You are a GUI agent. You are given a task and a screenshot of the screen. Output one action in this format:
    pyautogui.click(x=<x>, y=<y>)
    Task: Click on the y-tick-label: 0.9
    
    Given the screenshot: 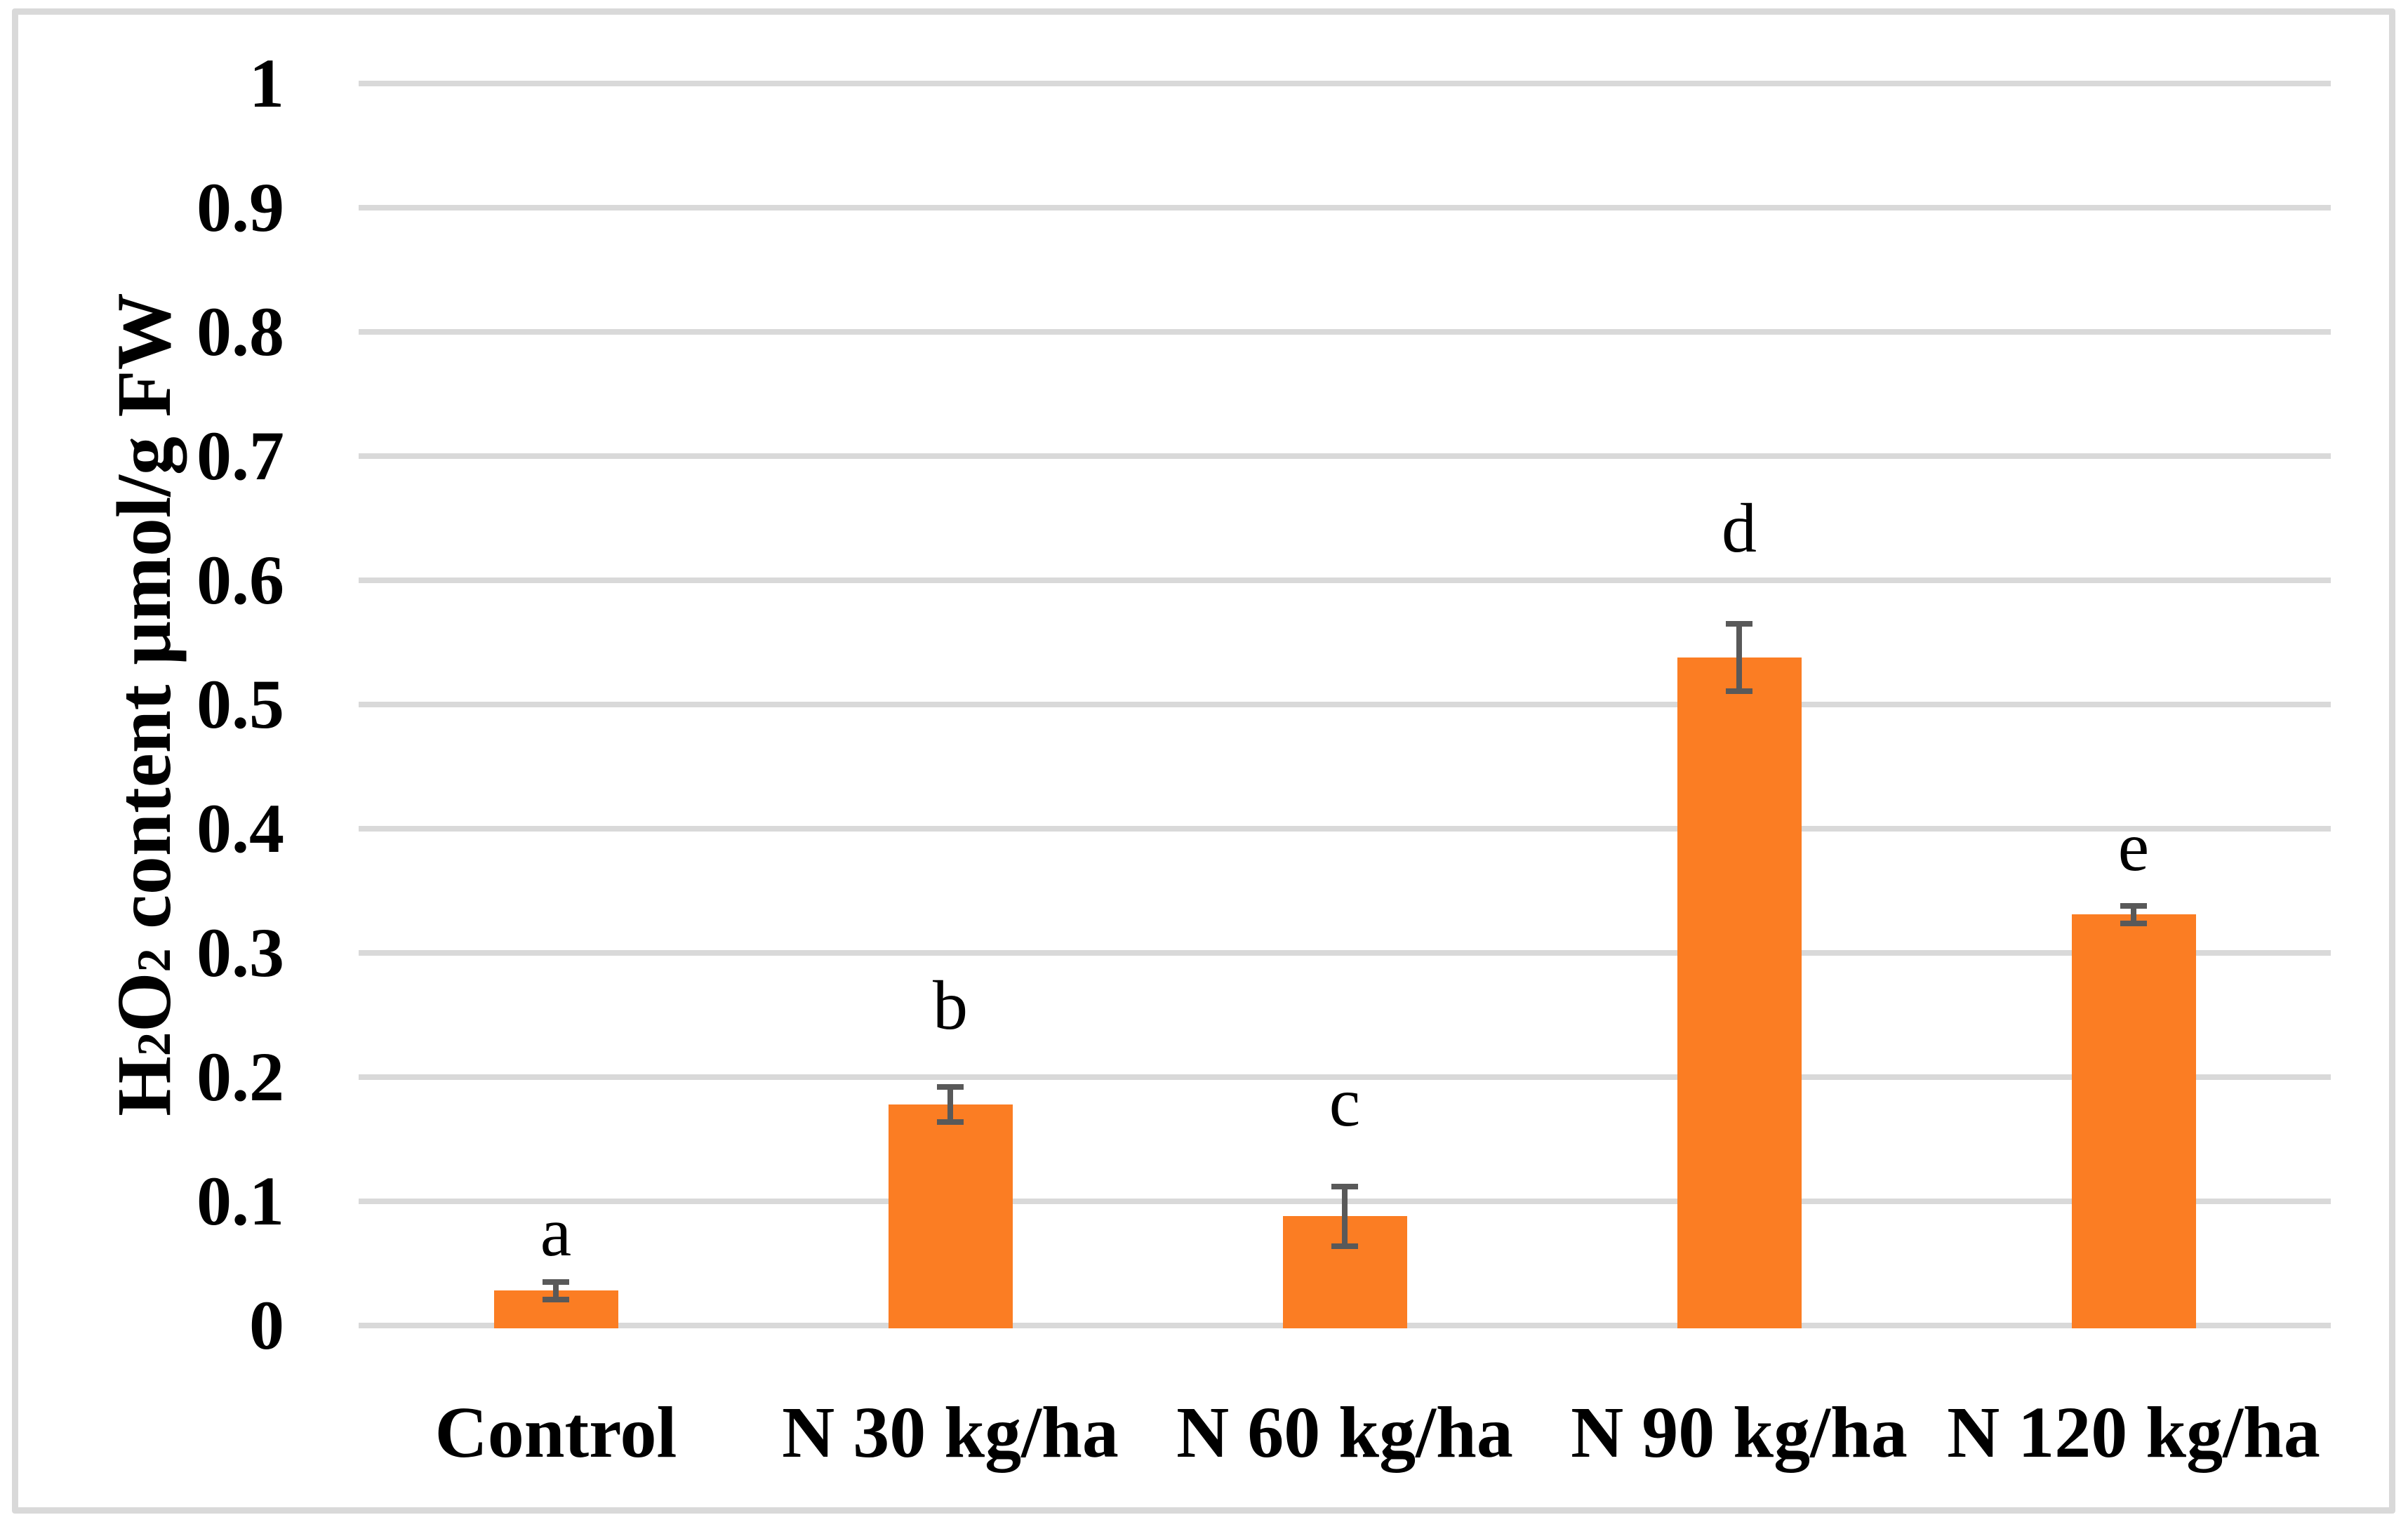 What is the action you would take?
    pyautogui.click(x=240, y=207)
    